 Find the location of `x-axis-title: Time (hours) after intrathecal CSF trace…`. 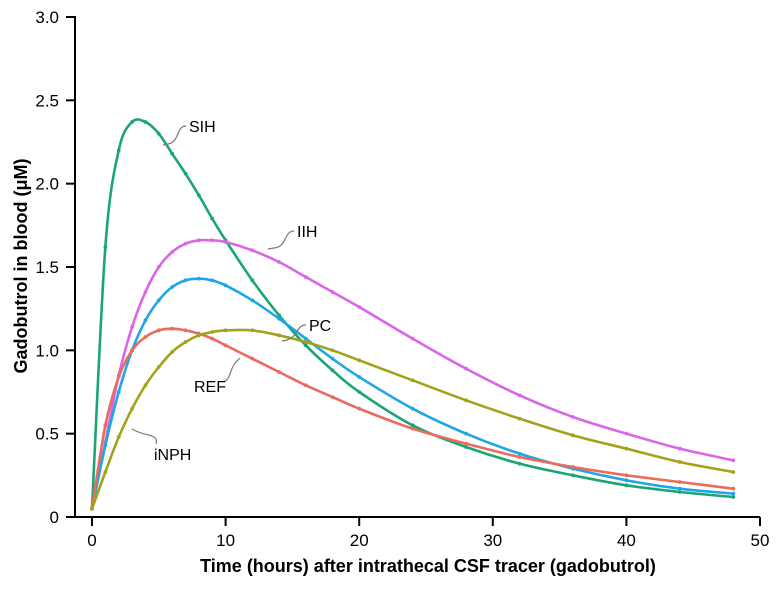

x-axis-title: Time (hours) after intrathecal CSF trace… is located at coordinates (428, 566).